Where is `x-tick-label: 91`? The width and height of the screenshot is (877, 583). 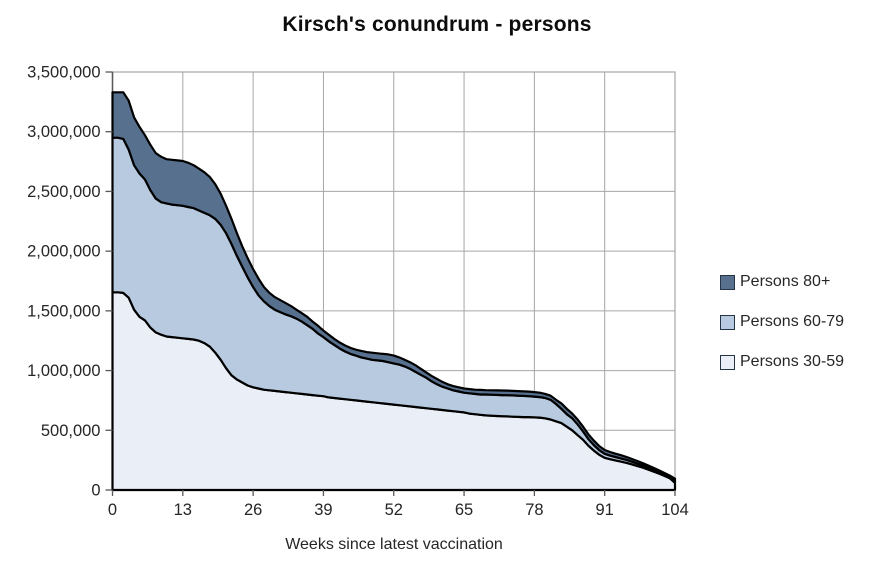 x-tick-label: 91 is located at coordinates (605, 510).